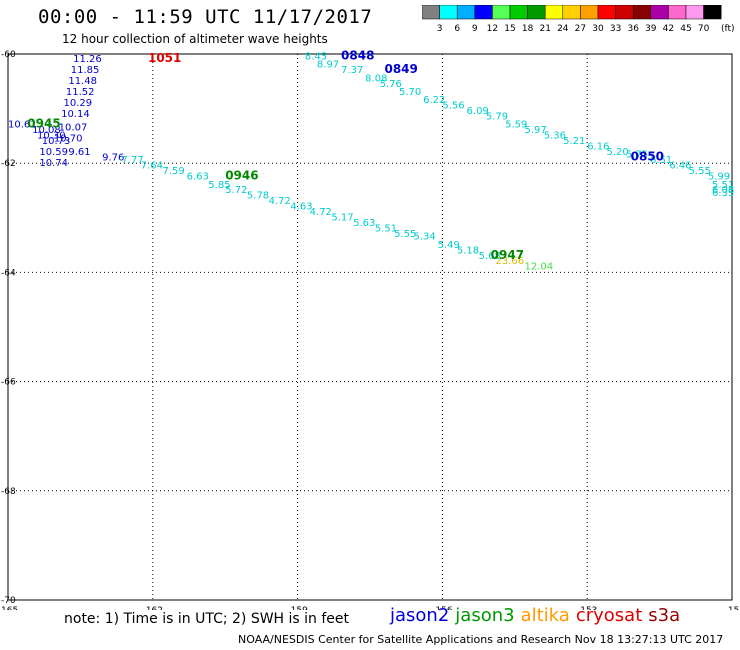  Describe the element at coordinates (555, 136) in the screenshot. I see `wave-height-value: 5.36` at that location.